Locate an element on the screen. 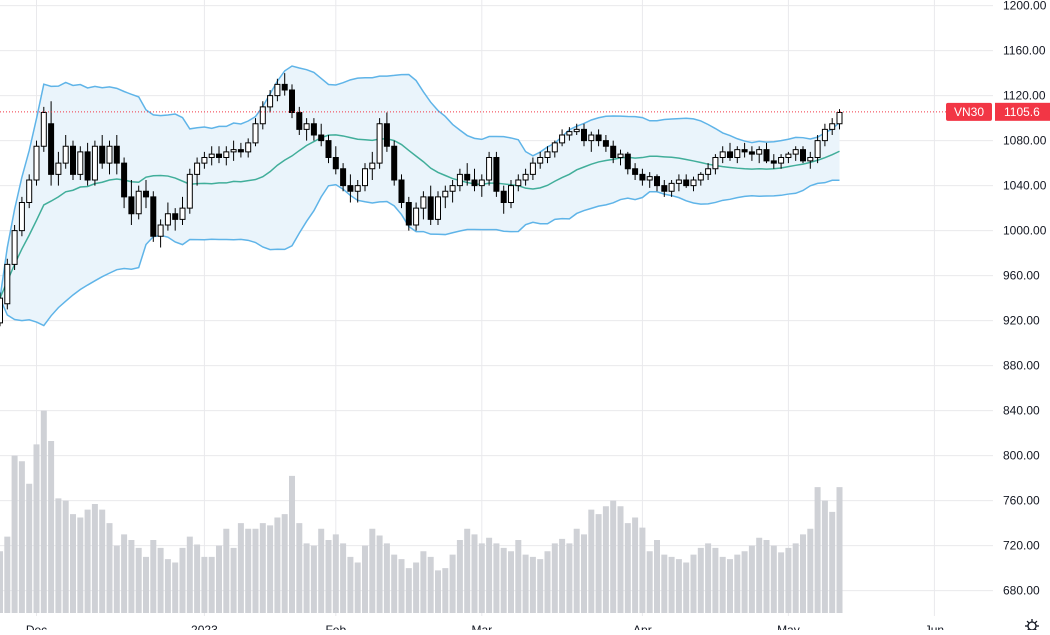 Image resolution: width=1050 pixels, height=635 pixels. price-tick-label: 960.00 is located at coordinates (1021, 276).